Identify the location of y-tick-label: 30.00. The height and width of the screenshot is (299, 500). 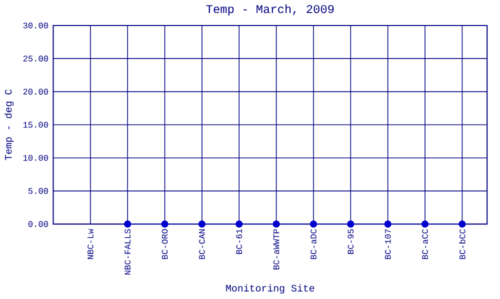
(35, 25).